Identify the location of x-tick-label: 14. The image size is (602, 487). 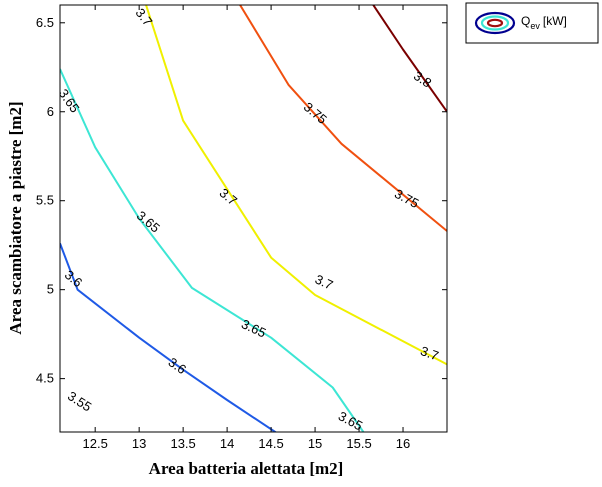
(227, 443).